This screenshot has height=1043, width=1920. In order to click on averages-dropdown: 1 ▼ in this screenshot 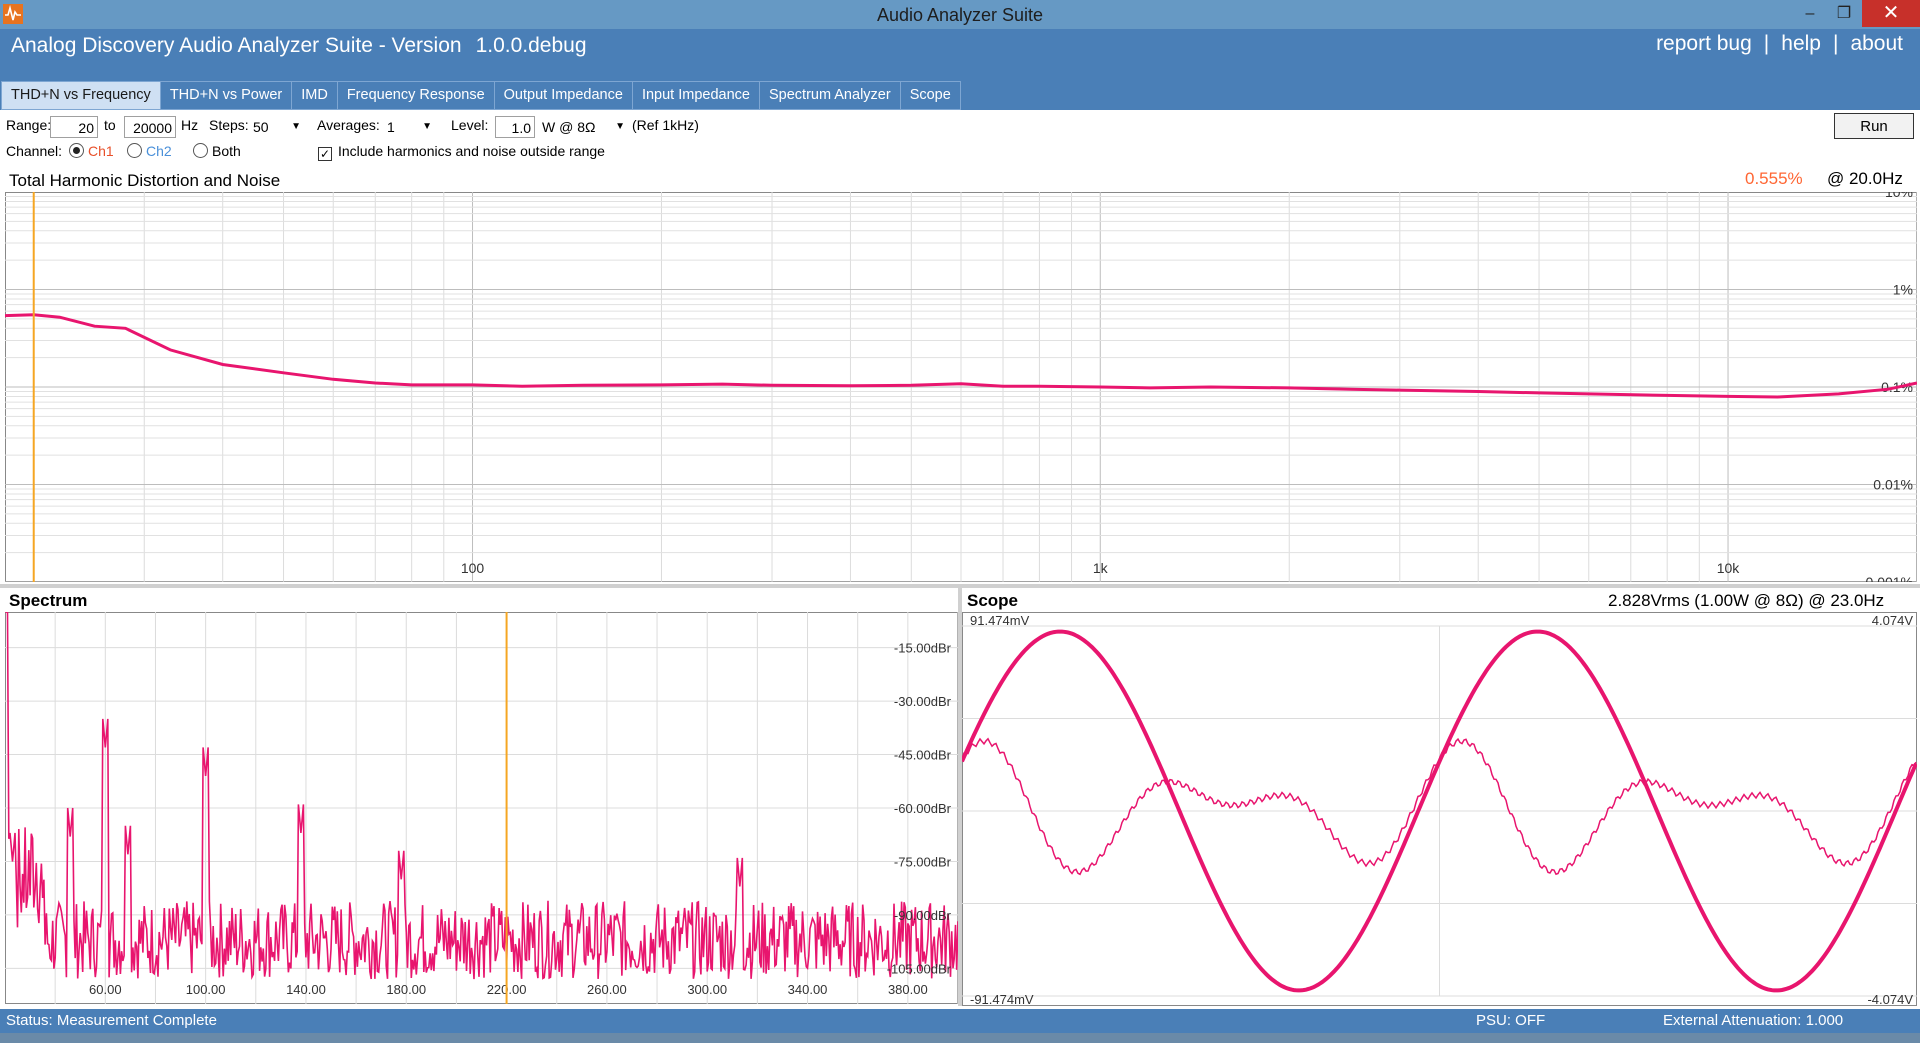, I will do `click(410, 127)`.